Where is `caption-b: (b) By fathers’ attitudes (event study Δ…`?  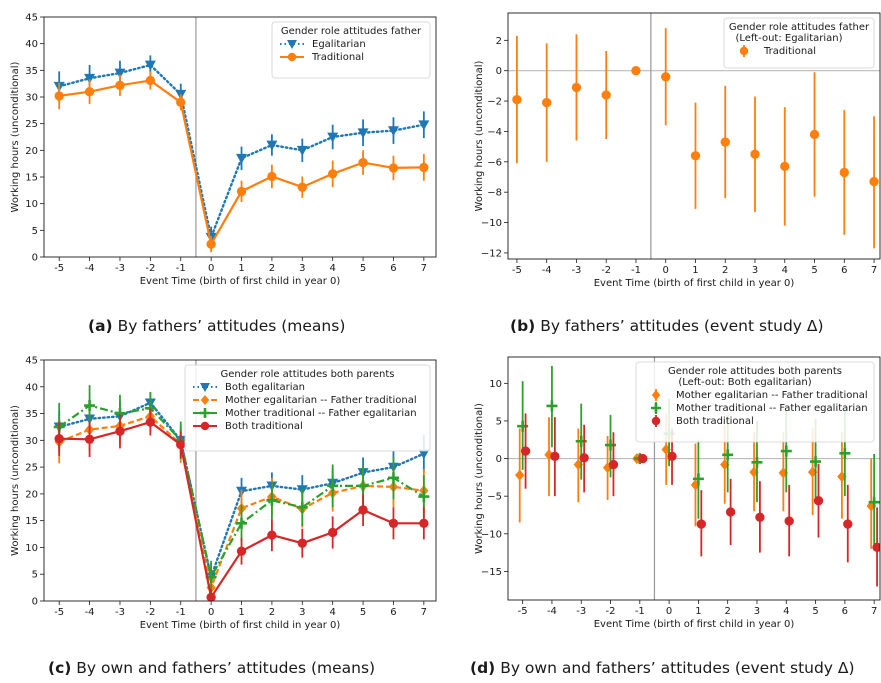 caption-b: (b) By fathers’ attitudes (event study Δ… is located at coordinates (667, 326).